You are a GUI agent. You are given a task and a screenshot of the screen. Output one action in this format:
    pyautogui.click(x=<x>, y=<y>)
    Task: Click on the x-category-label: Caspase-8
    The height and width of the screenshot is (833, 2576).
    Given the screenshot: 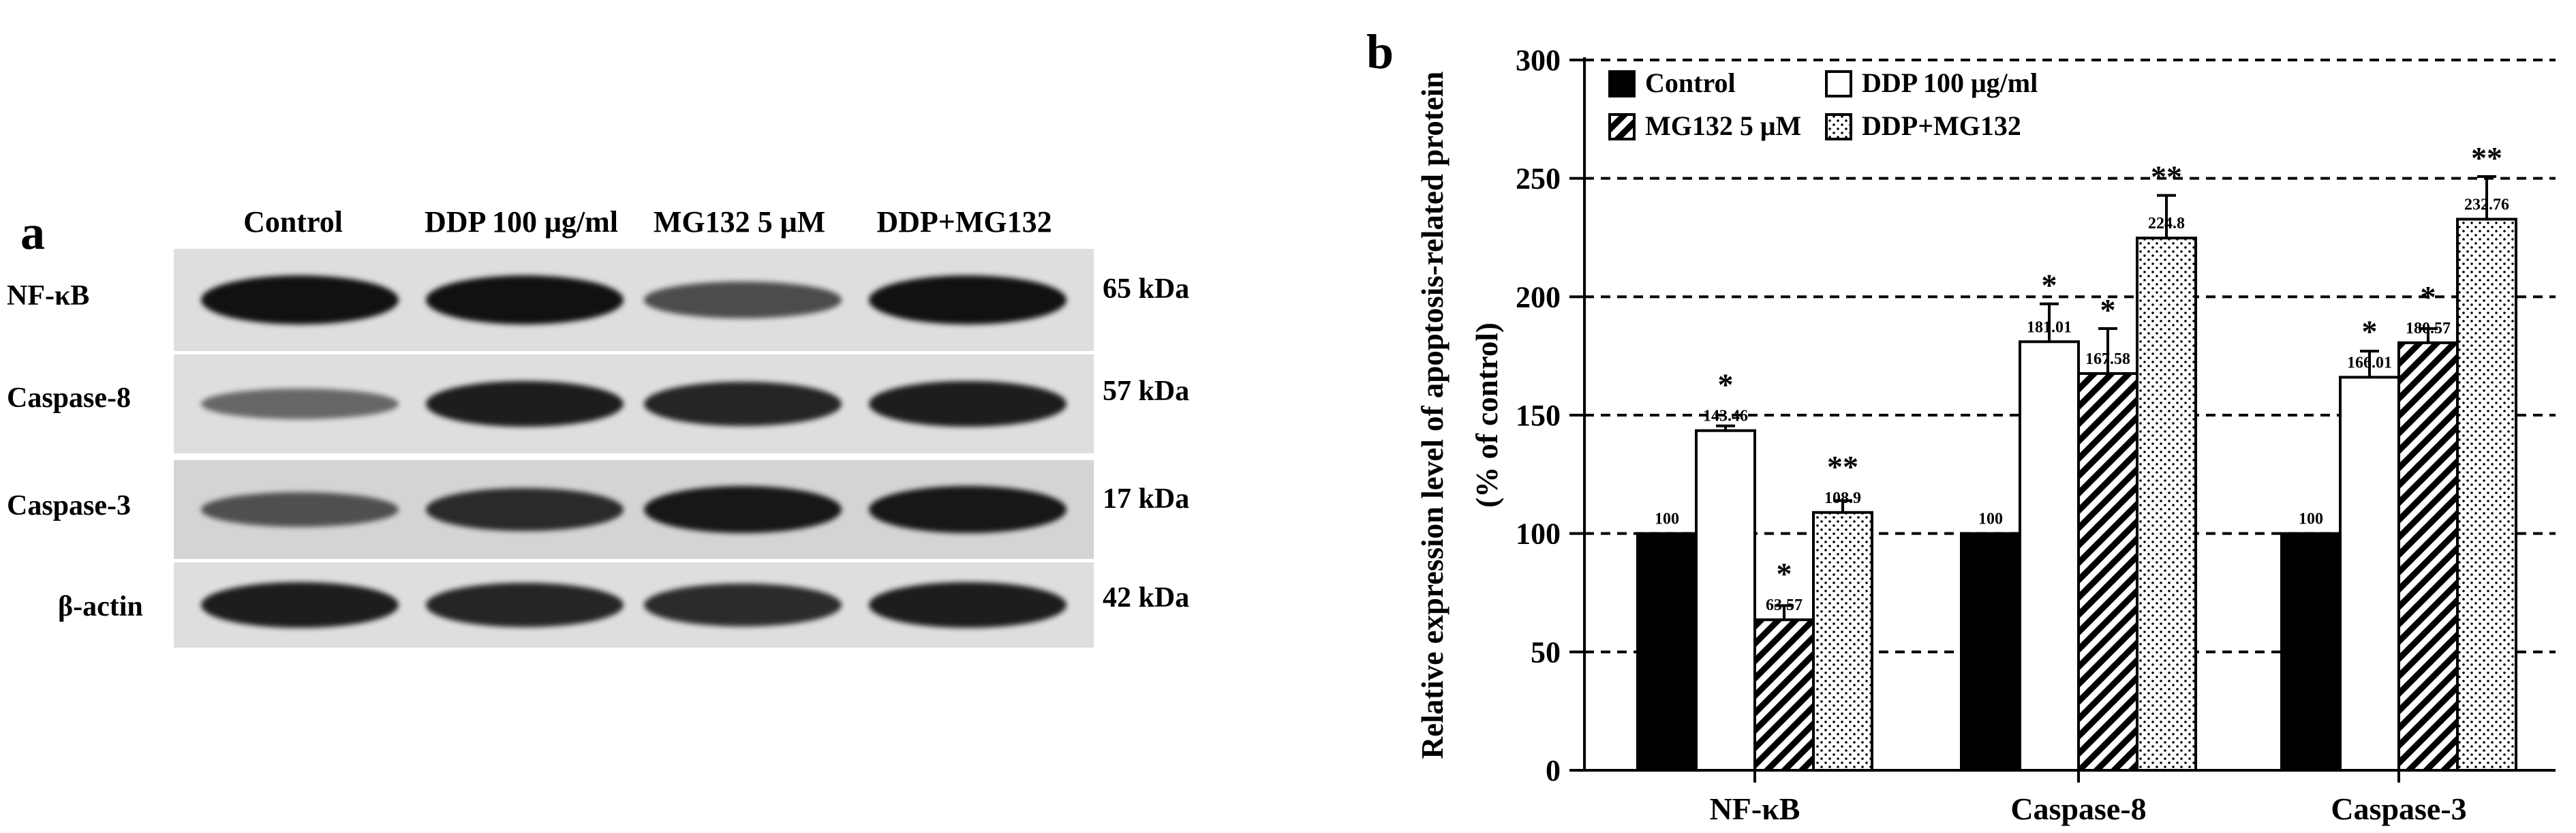 What is the action you would take?
    pyautogui.click(x=2078, y=808)
    